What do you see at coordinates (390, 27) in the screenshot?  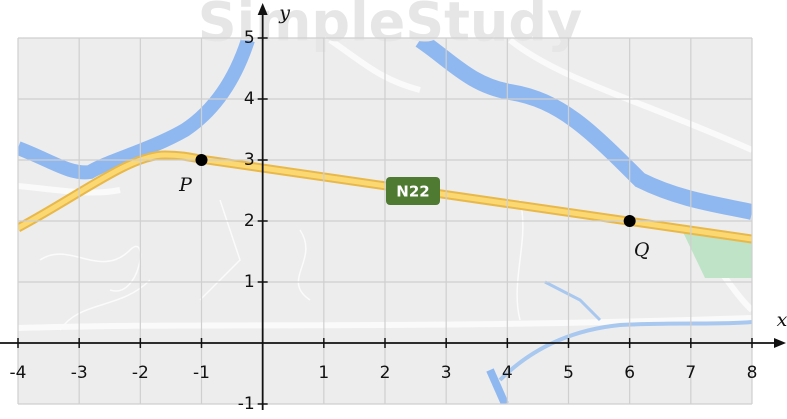 I see `watermark: SimpleStudy` at bounding box center [390, 27].